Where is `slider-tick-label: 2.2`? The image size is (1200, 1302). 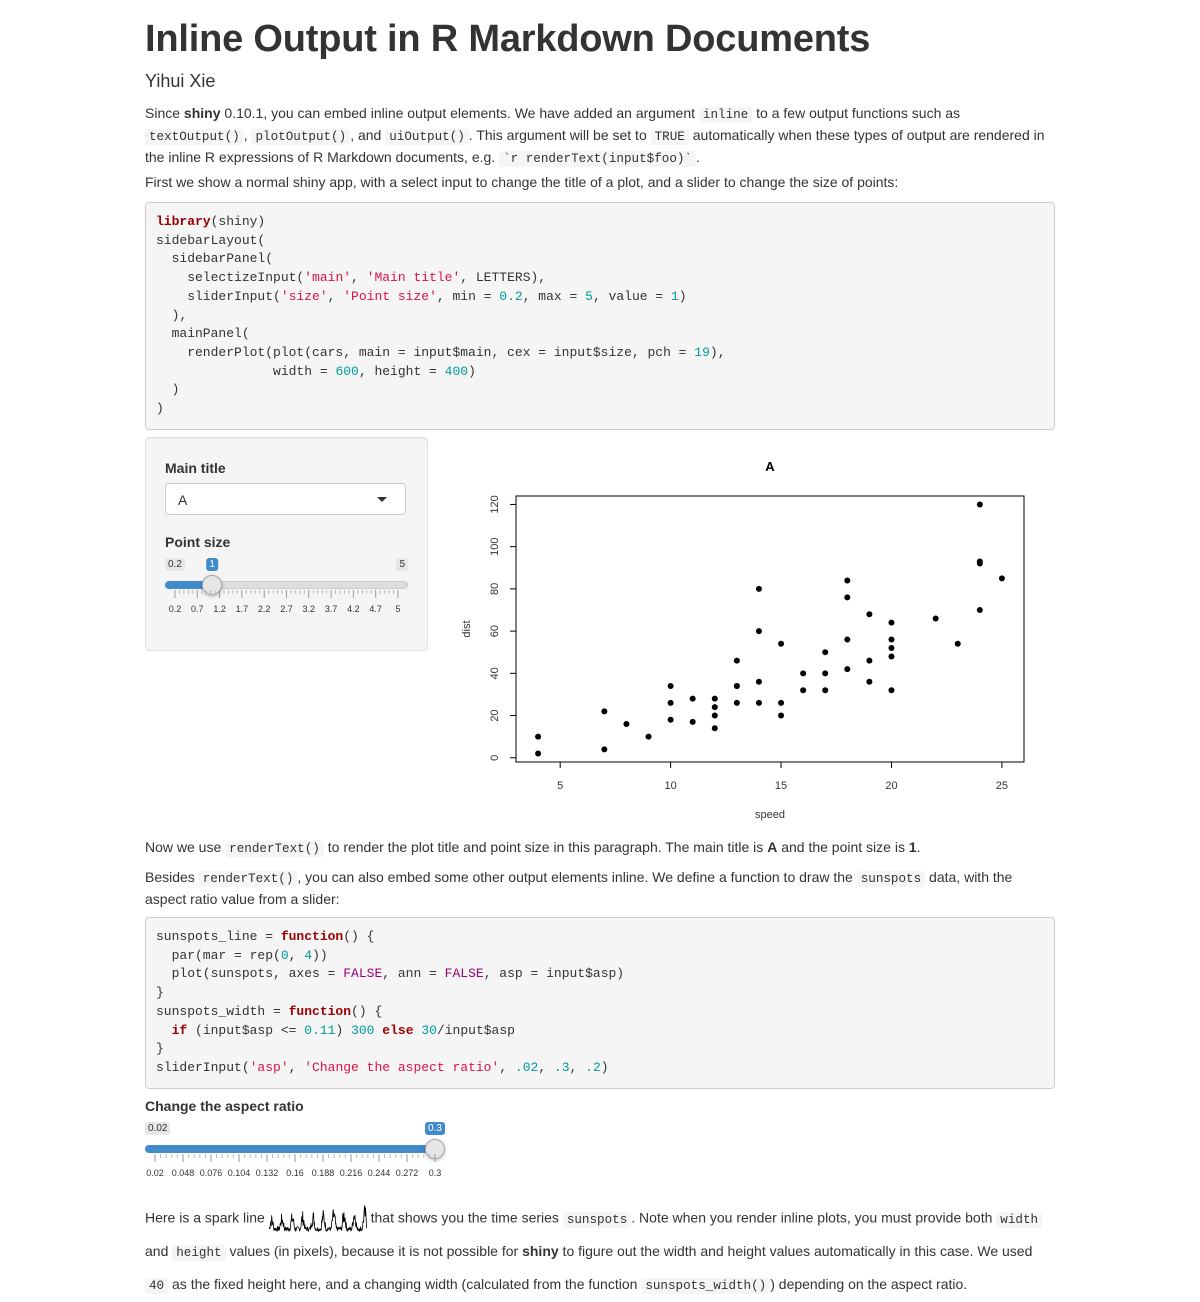
slider-tick-label: 2.2 is located at coordinates (264, 609).